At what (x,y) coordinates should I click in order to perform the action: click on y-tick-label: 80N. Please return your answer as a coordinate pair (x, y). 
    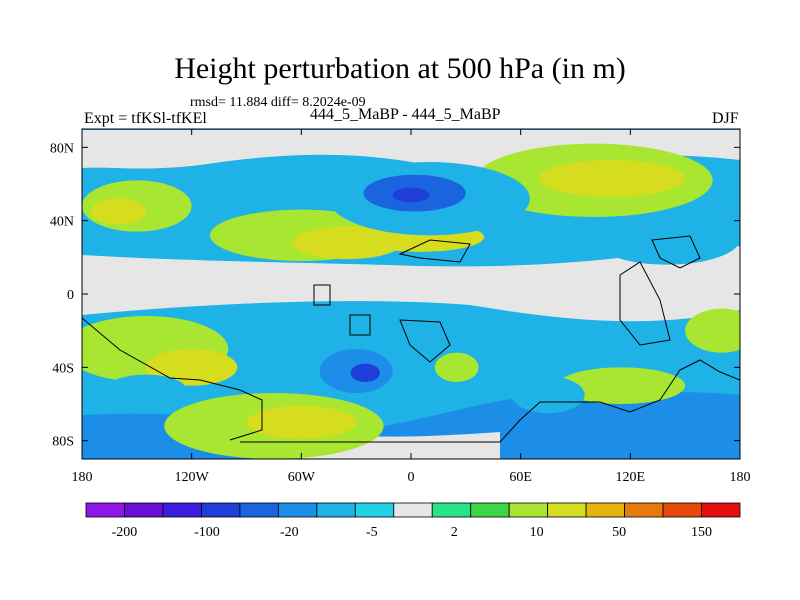
    Looking at the image, I should click on (62, 148).